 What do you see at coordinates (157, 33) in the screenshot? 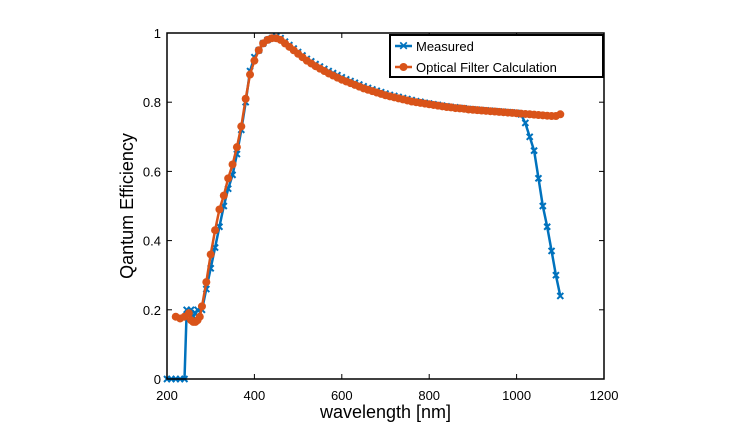
I see `y-tick-label: 1` at bounding box center [157, 33].